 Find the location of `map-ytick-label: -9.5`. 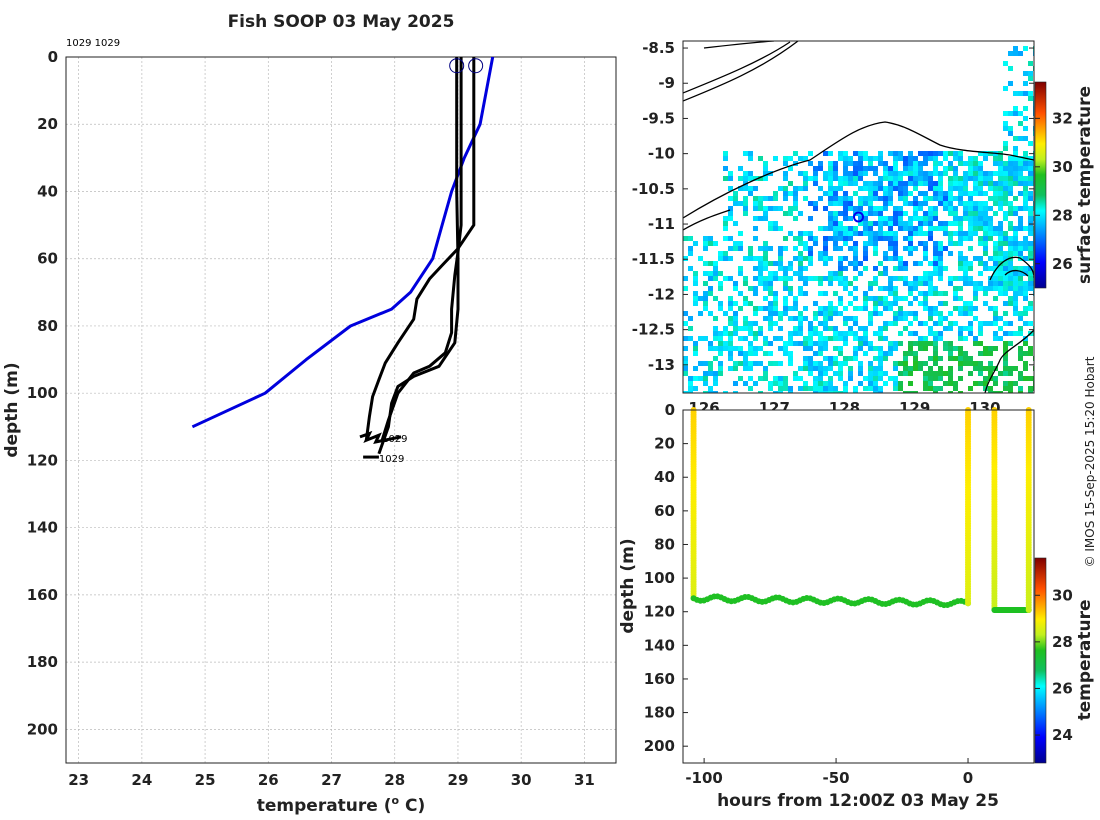

map-ytick-label: -9.5 is located at coordinates (658, 118).